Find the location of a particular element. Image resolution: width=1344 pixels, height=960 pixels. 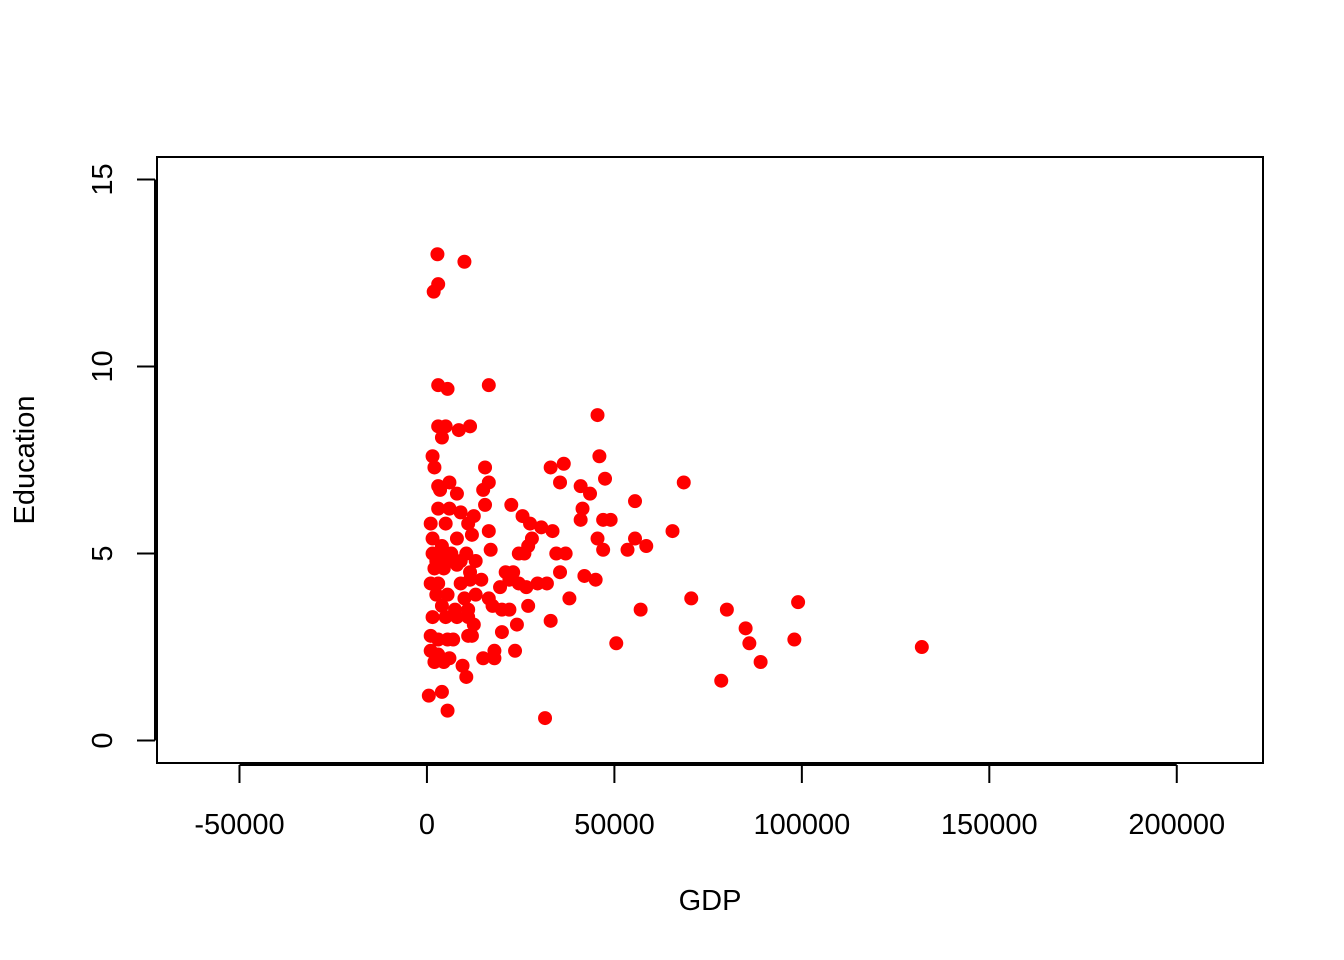

x-tick-label: 0 is located at coordinates (427, 825).